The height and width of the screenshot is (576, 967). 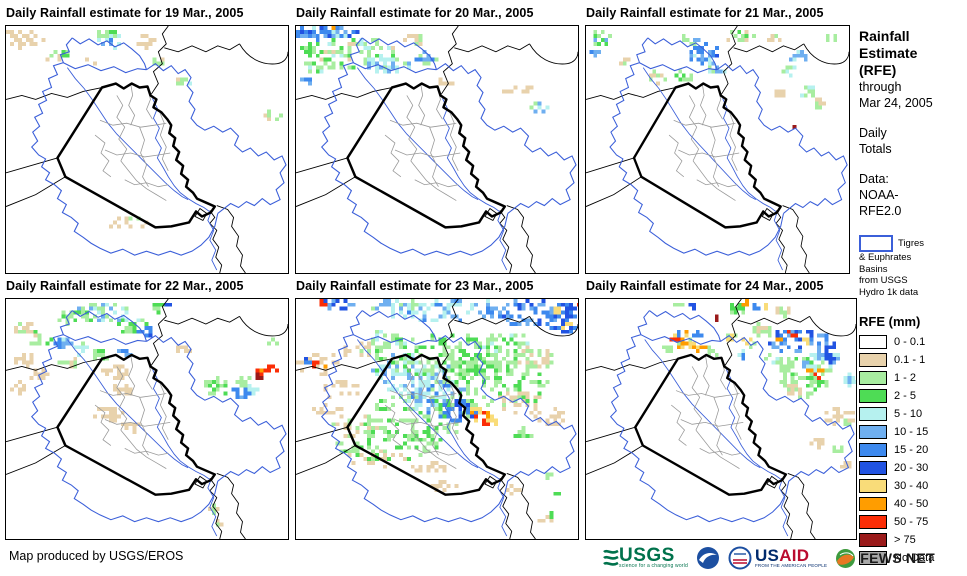 I want to click on rfe-legend-title: RFE (mm), so click(x=890, y=321).